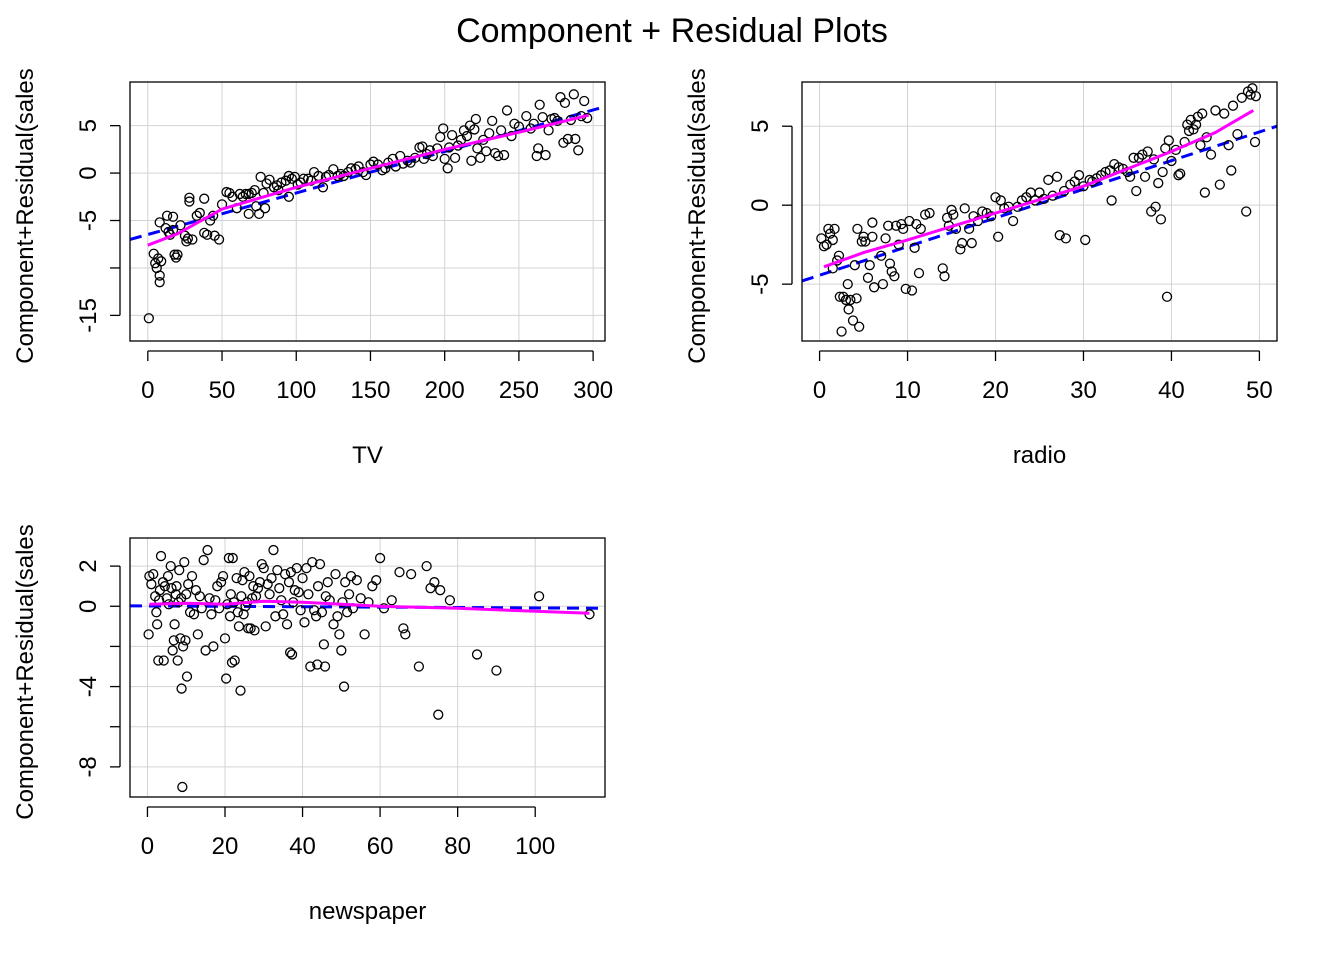 This screenshot has height=965, width=1344. What do you see at coordinates (1259, 390) in the screenshot?
I see `x-tick-label: 50` at bounding box center [1259, 390].